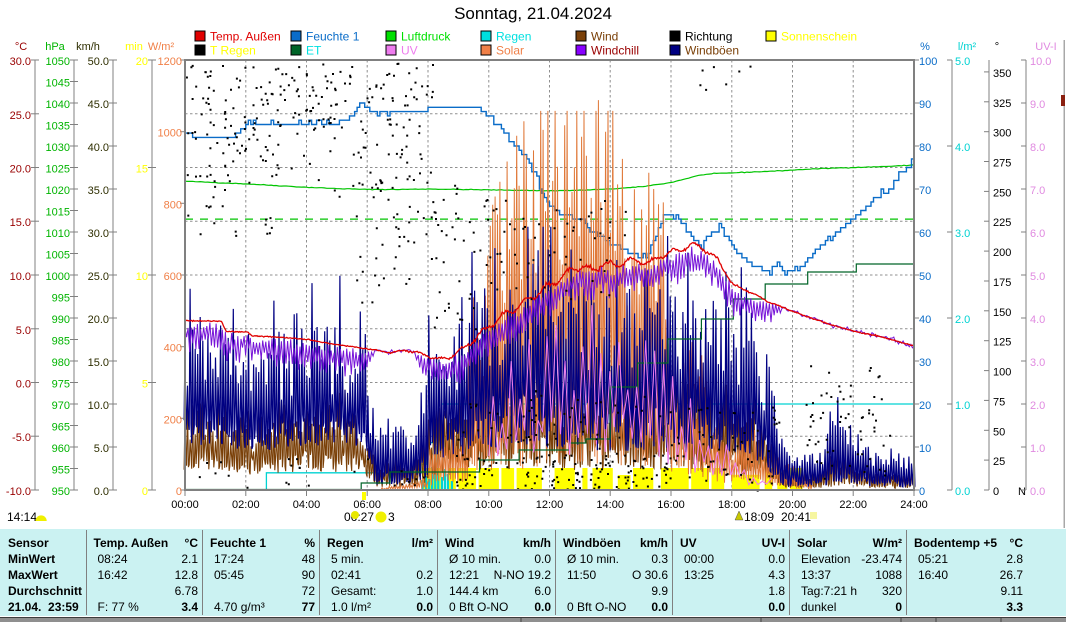  I want to click on svg-text: 1000, so click(58, 277).